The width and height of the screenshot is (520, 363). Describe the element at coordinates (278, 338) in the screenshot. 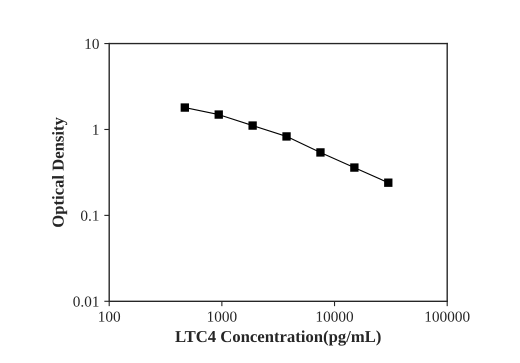

I see `x-axis-title: LTC4 Concentration(pg/mL)` at that location.